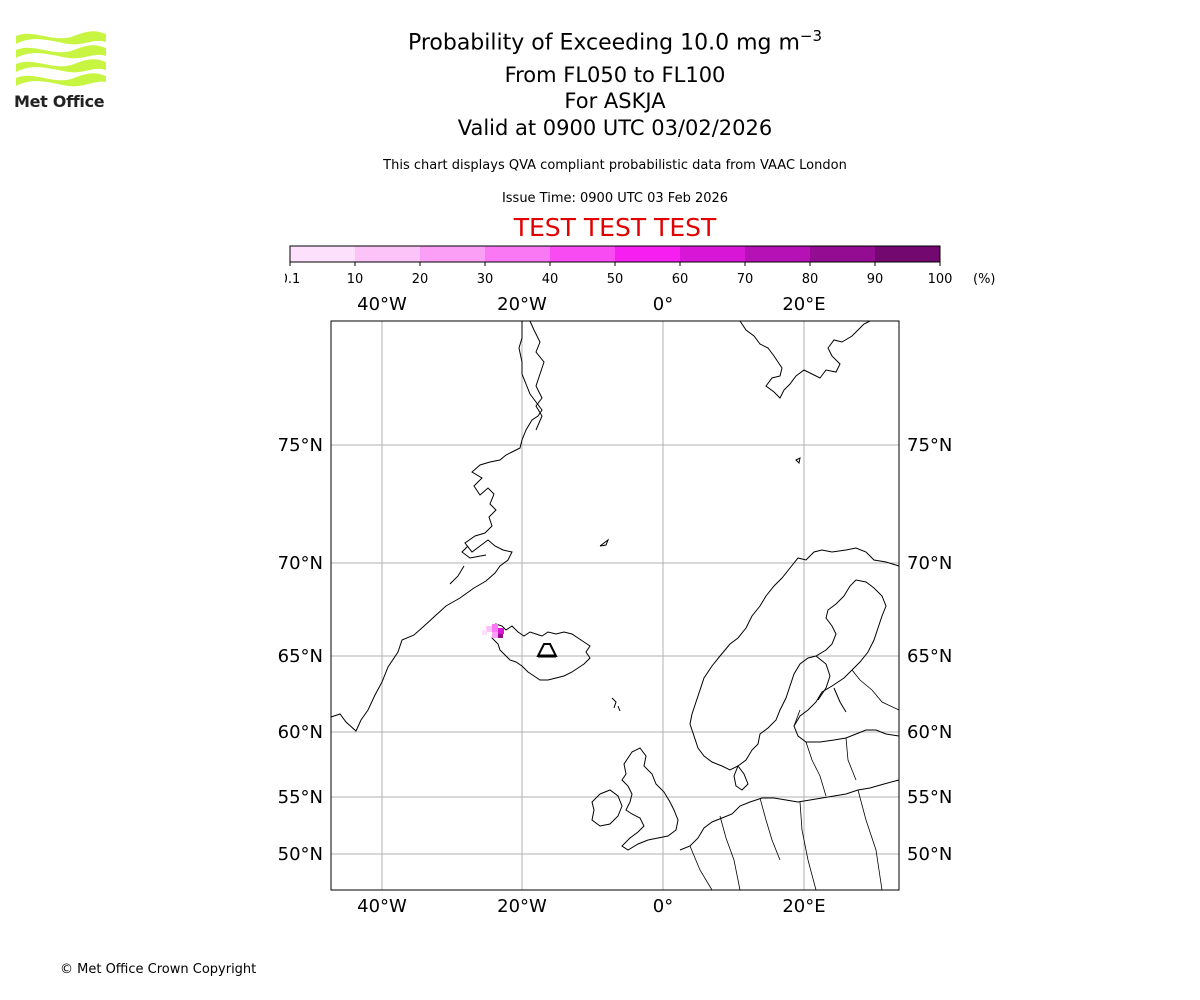  I want to click on lat-label-right: 60°N, so click(929, 732).